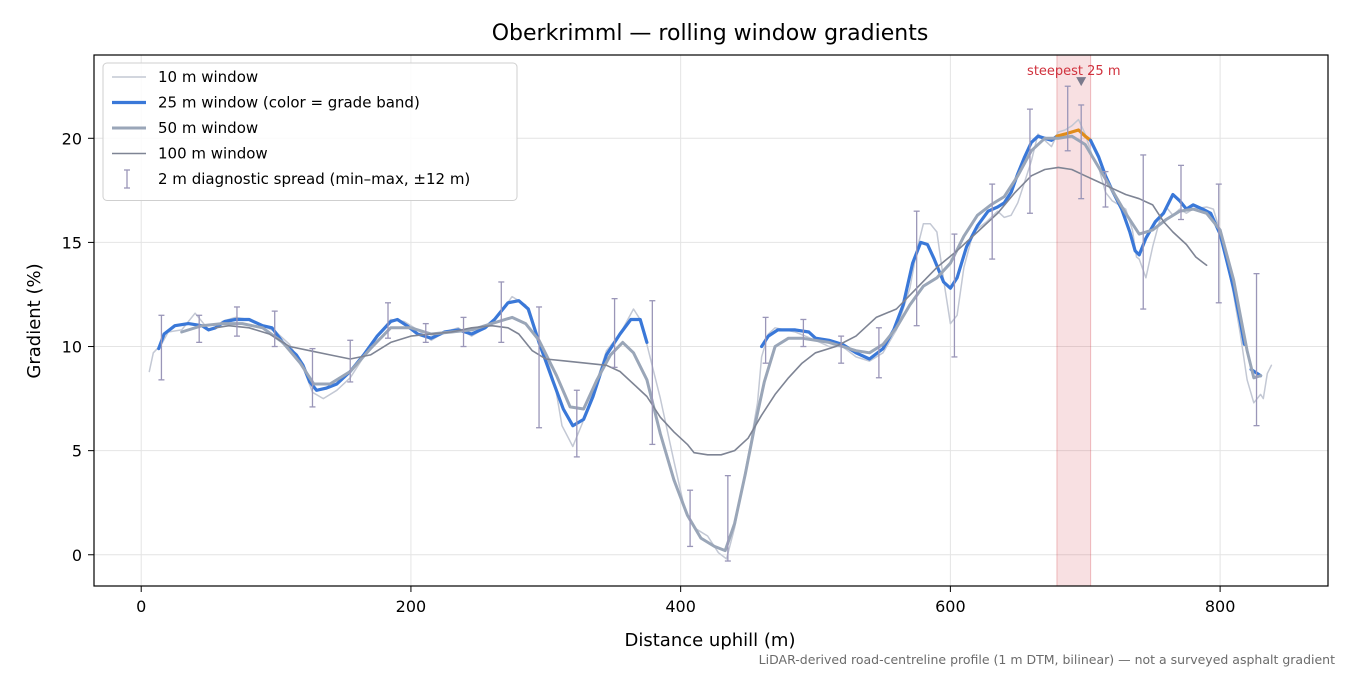 The width and height of the screenshot is (1350, 675). What do you see at coordinates (72, 242) in the screenshot?
I see `y-tick-label: 15` at bounding box center [72, 242].